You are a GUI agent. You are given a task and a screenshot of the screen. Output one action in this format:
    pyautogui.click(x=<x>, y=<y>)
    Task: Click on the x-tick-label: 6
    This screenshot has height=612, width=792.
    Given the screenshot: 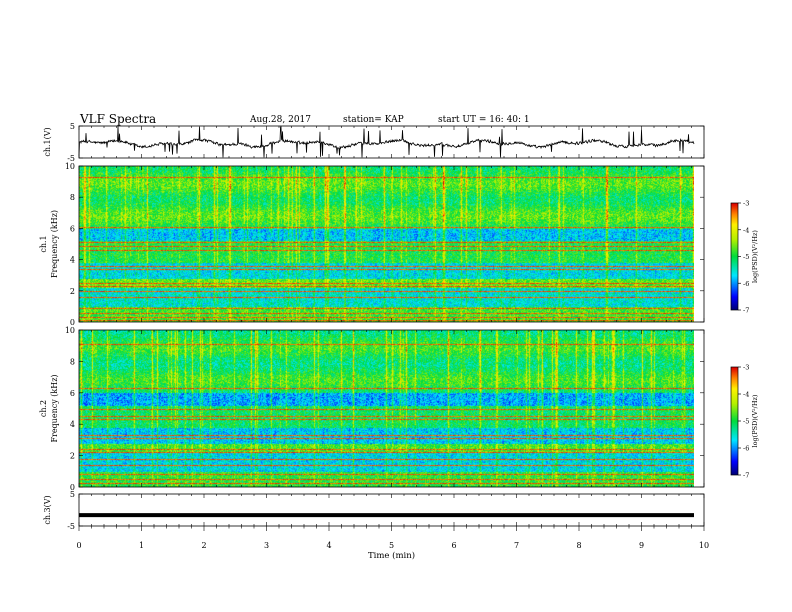 What is the action you would take?
    pyautogui.click(x=453, y=545)
    